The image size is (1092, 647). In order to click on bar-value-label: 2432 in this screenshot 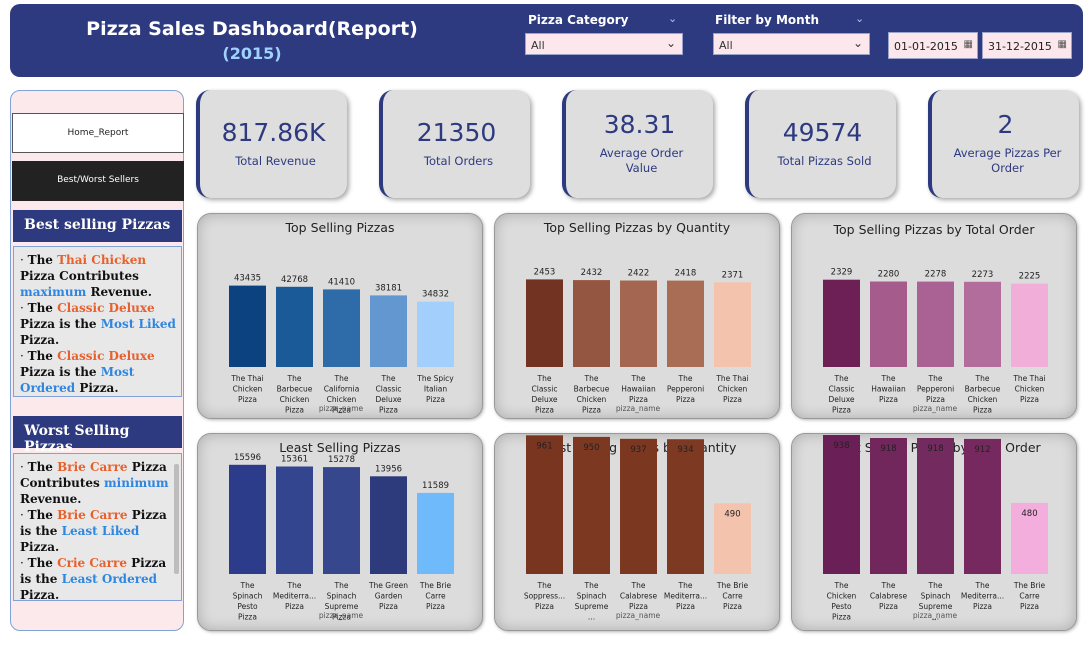, I will do `click(592, 273)`.